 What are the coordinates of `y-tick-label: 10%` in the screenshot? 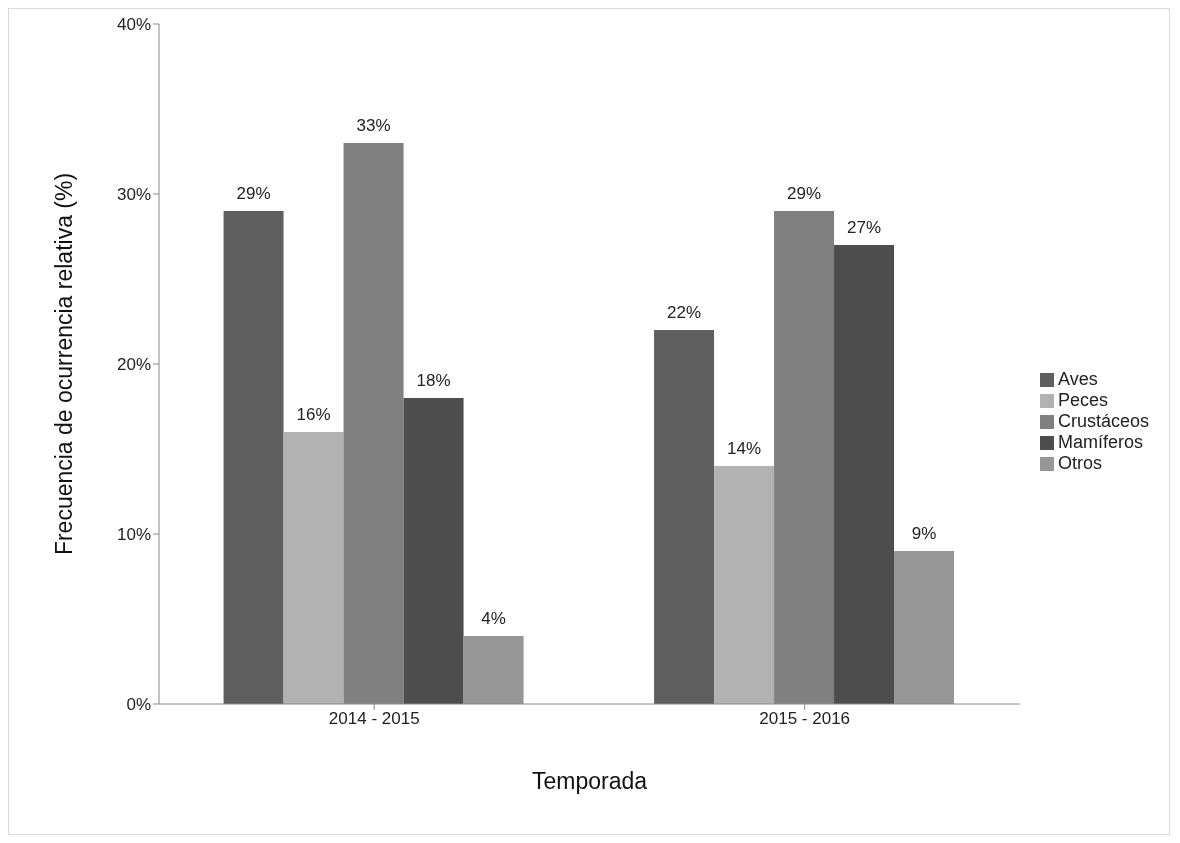 It's located at (133, 535).